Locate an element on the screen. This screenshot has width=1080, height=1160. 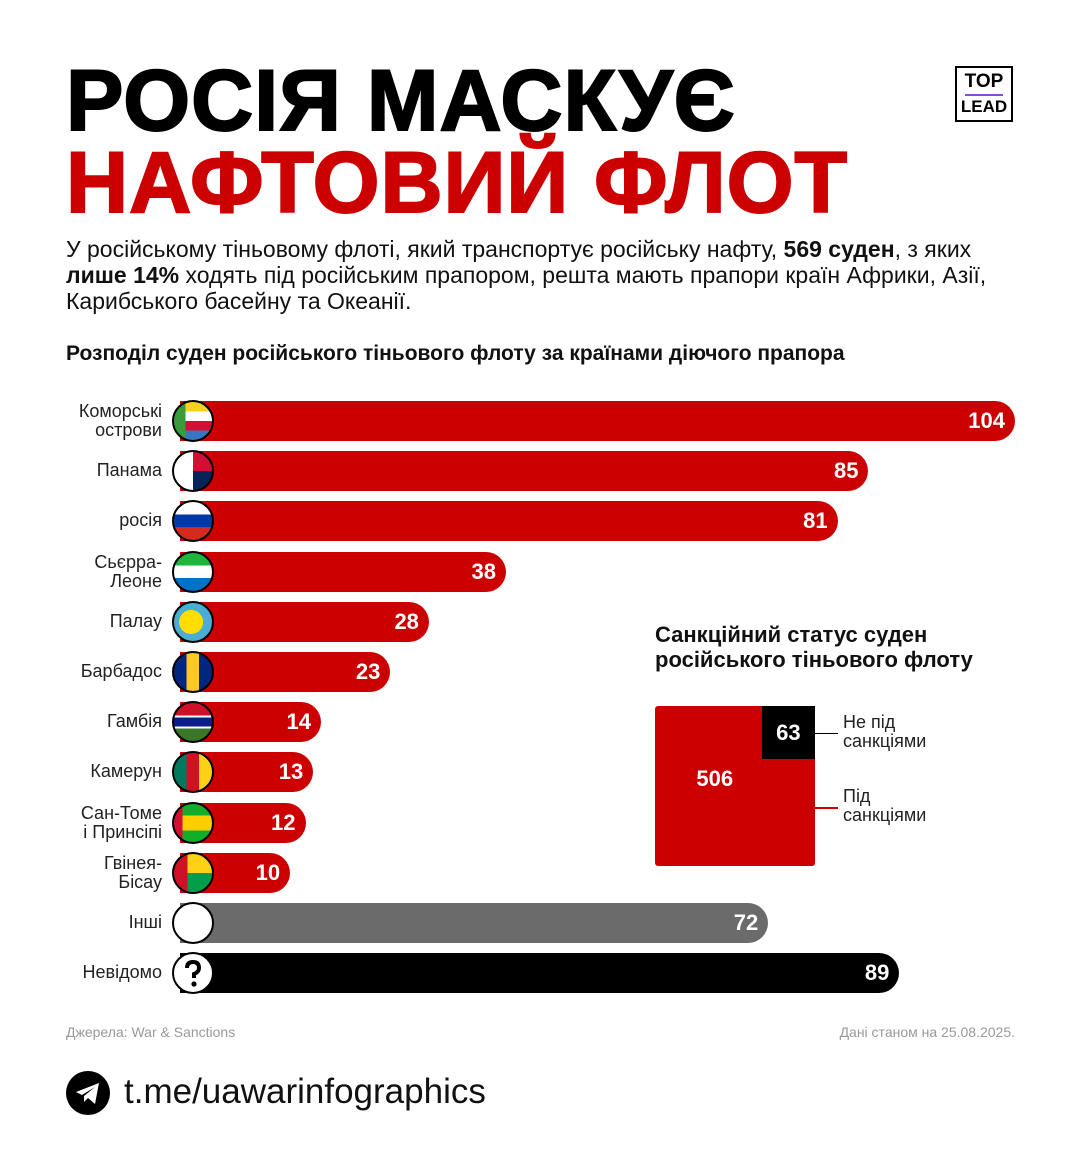
value-label: 23 is located at coordinates (368, 671).